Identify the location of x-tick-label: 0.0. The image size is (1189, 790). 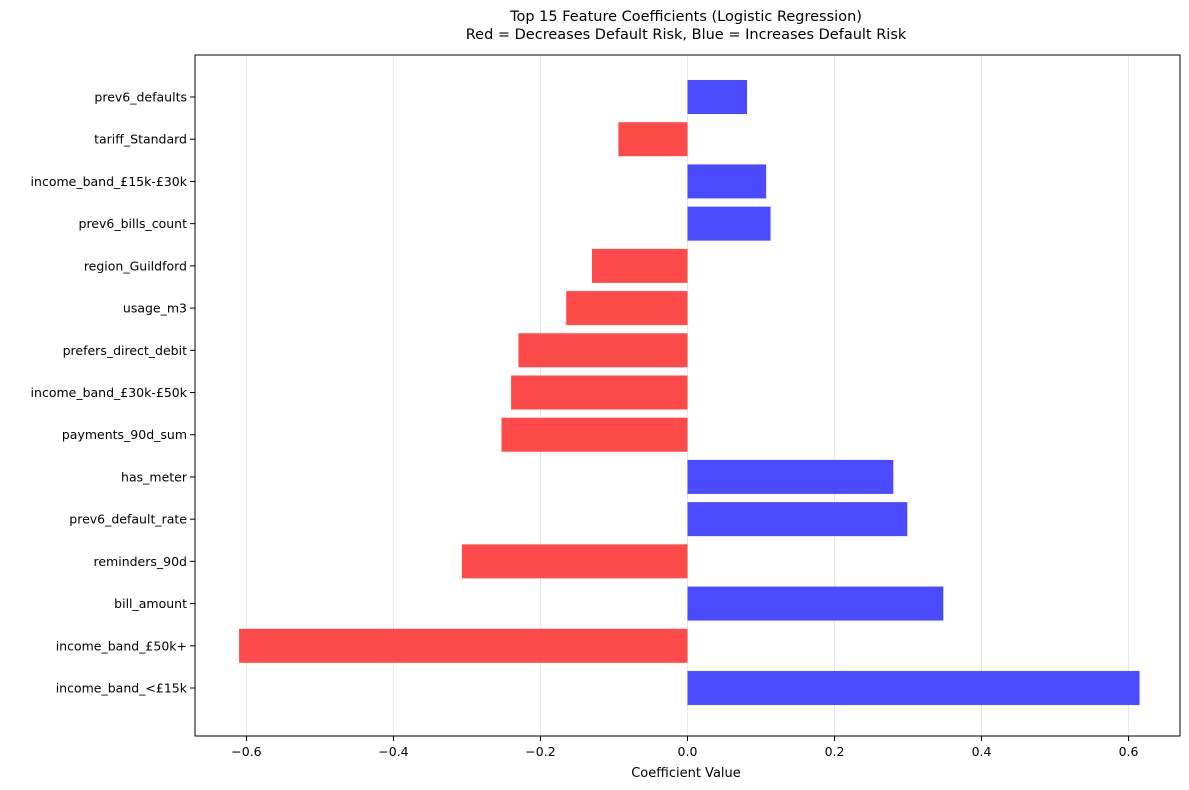
(688, 751).